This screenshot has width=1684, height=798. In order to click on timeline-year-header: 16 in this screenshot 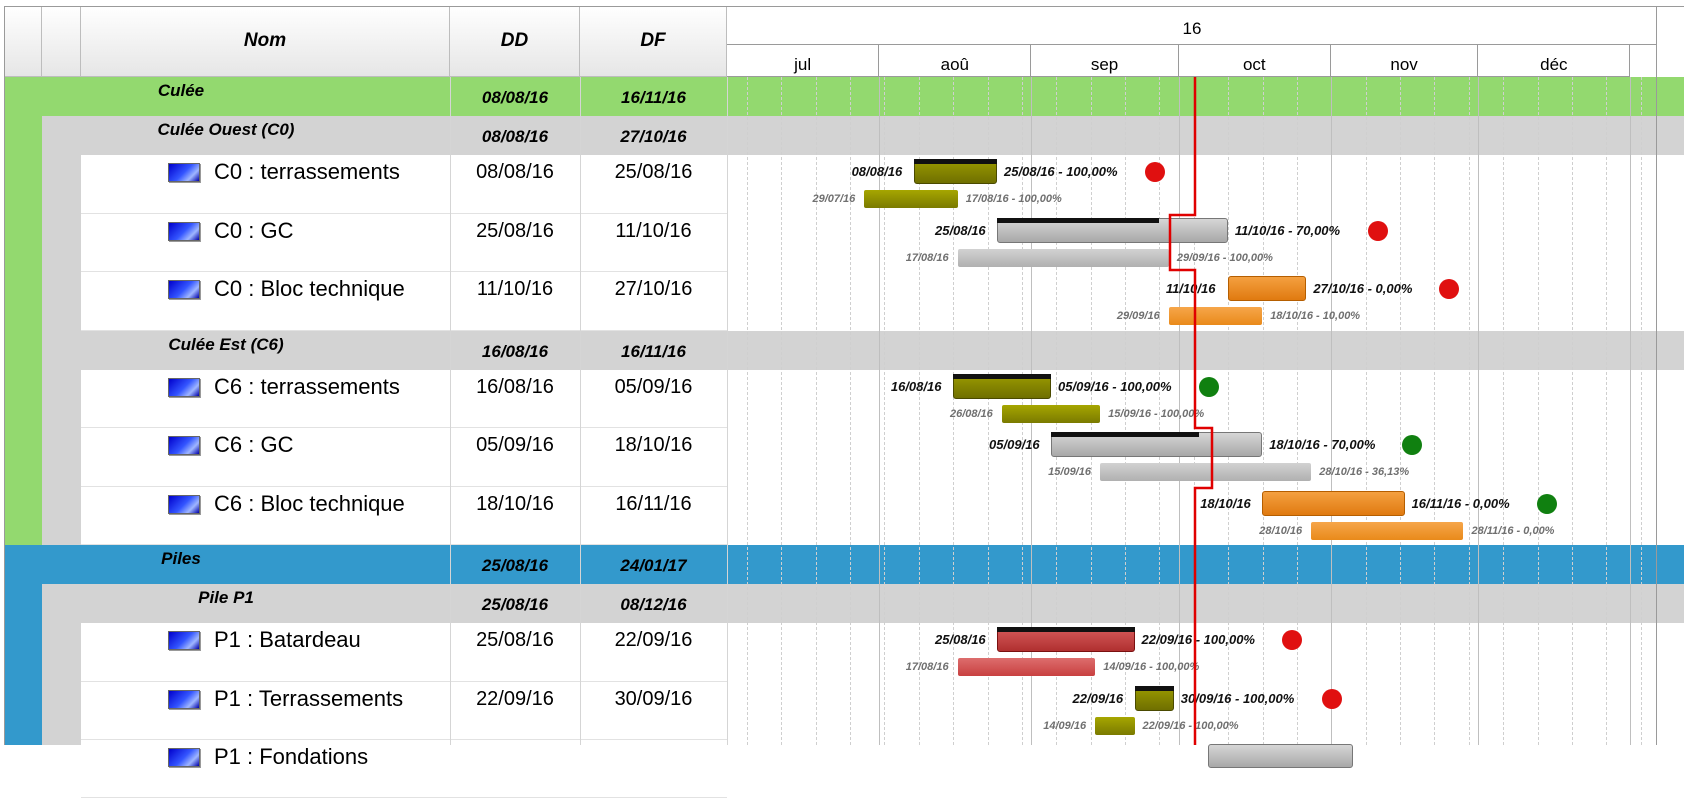, I will do `click(1192, 25)`.